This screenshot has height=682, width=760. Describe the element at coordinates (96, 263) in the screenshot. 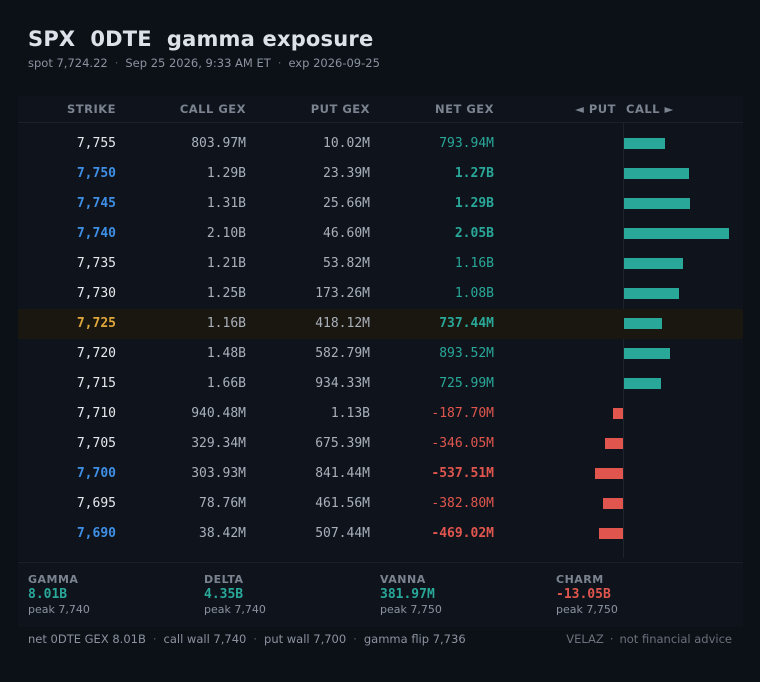

I see `strike-cell: 7,735` at that location.